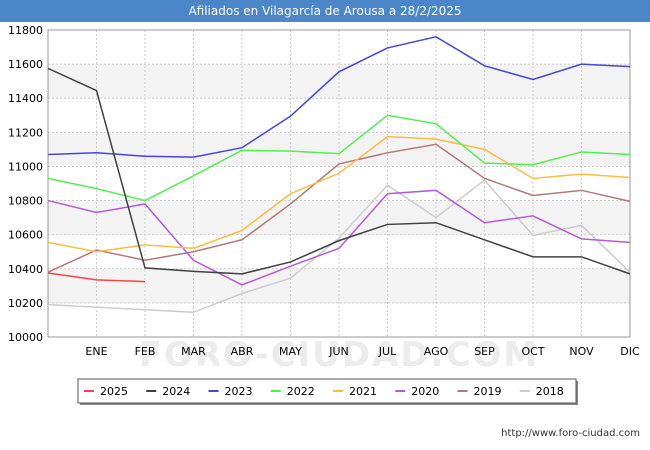  Describe the element at coordinates (570, 433) in the screenshot. I see `source-url: http://www.foro-ciudad.com` at that location.